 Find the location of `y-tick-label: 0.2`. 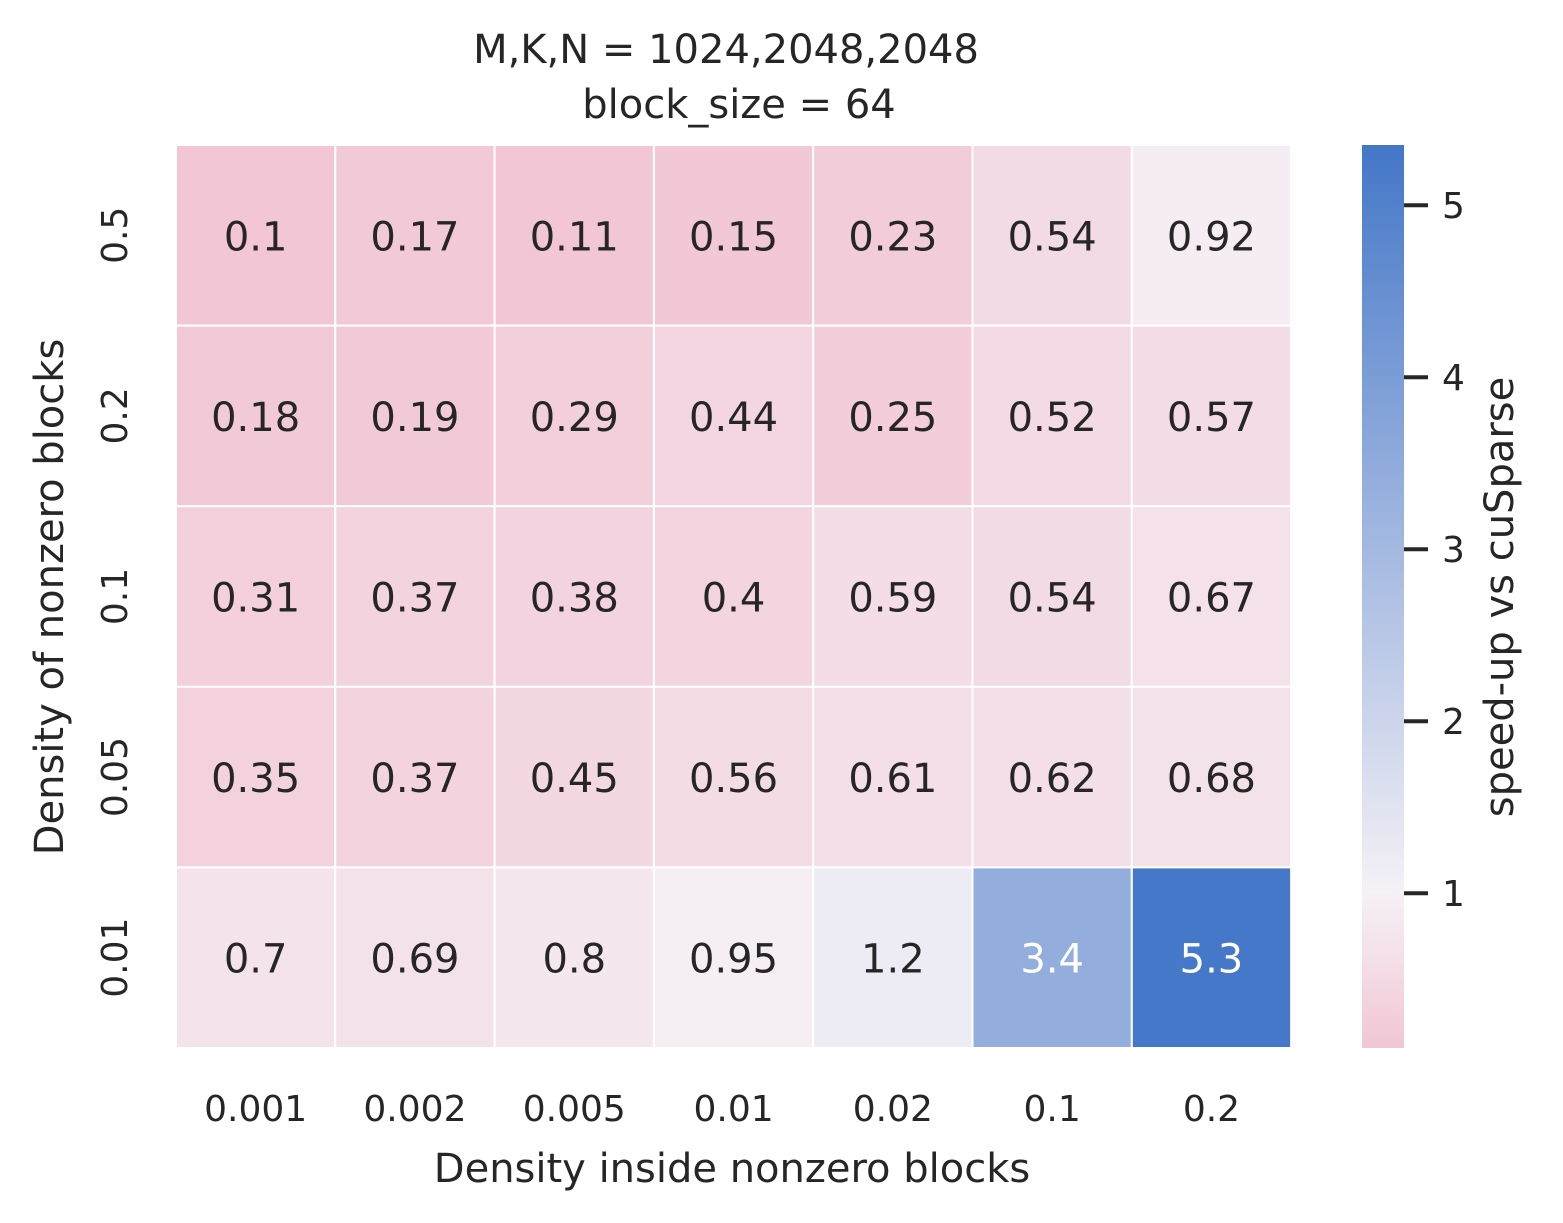

y-tick-label: 0.2 is located at coordinates (115, 415).